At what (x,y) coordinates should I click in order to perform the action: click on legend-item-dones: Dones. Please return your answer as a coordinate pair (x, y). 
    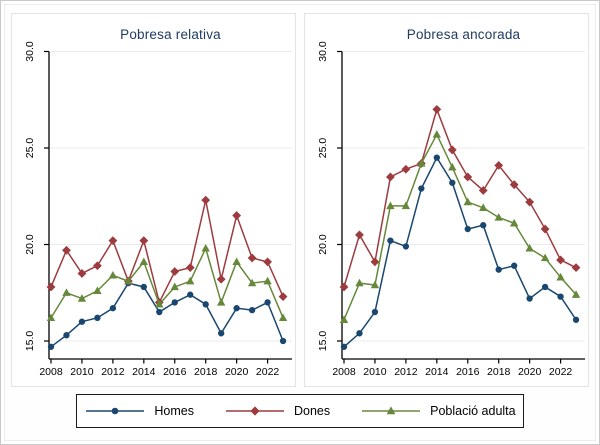
    Looking at the image, I should click on (277, 411).